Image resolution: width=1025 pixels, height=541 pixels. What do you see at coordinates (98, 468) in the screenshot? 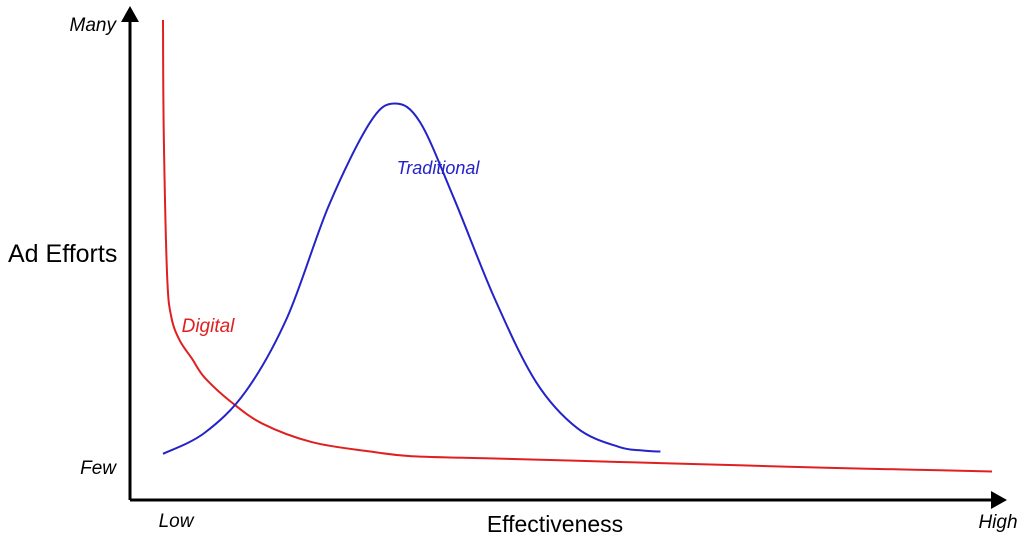
I see `y-tick-few: Few` at bounding box center [98, 468].